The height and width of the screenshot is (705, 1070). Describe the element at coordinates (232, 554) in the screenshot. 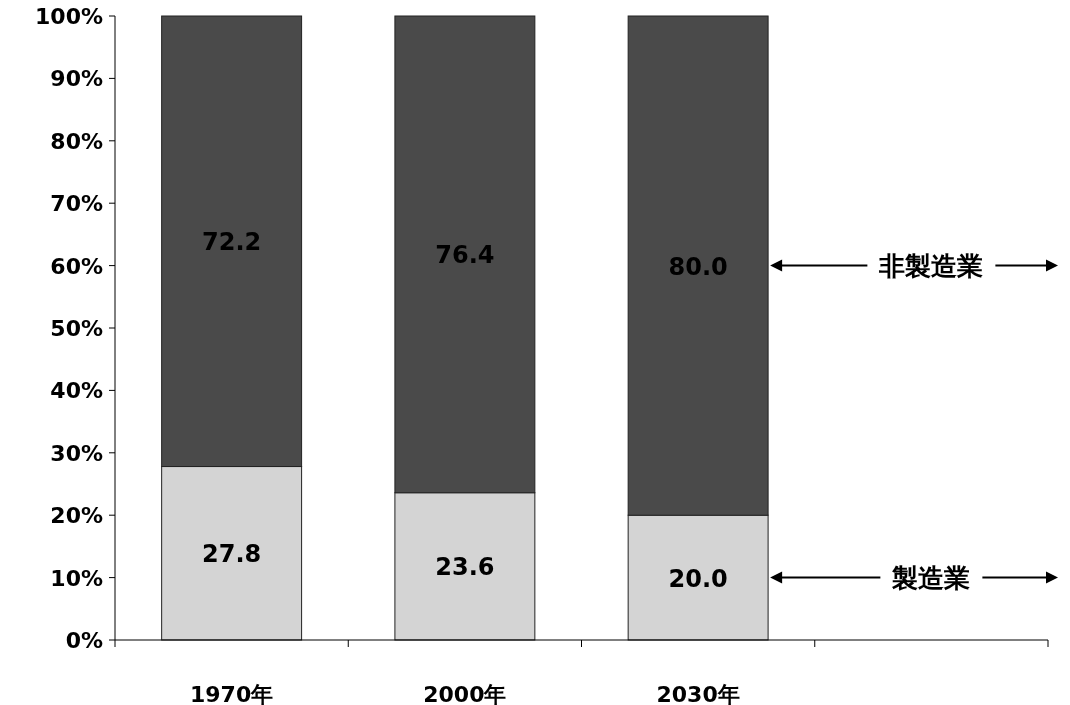

I see `data-label: 27.8` at that location.